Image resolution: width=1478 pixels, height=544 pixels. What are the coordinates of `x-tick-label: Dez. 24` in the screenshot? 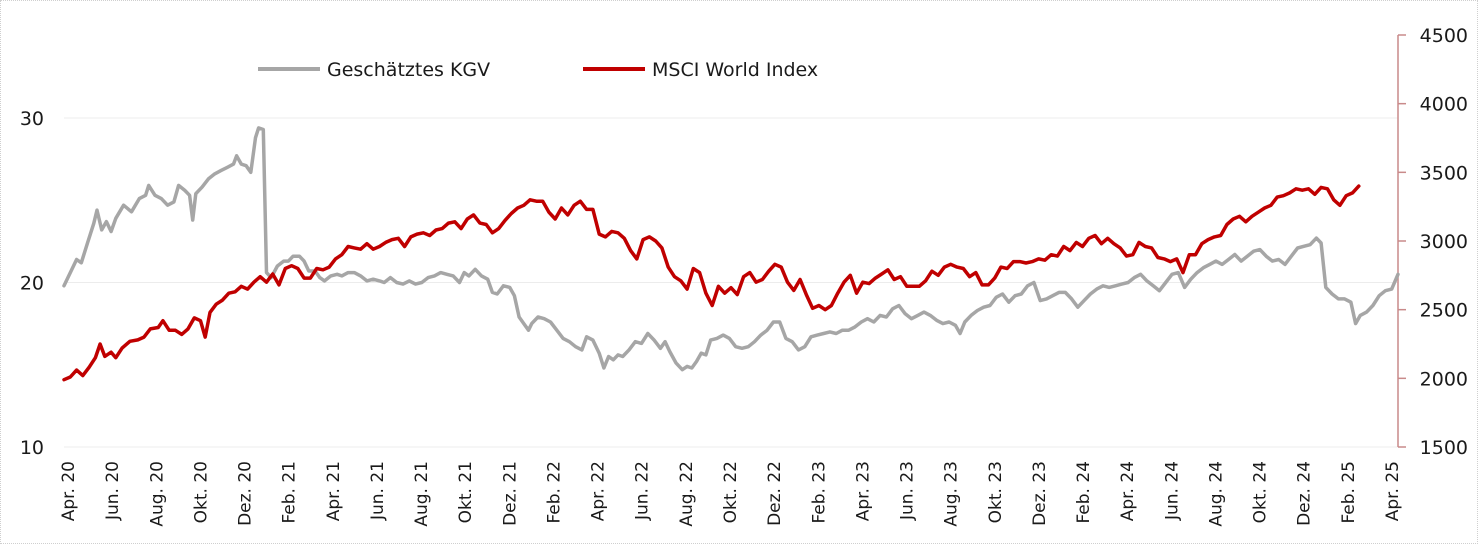 It's located at (1305, 493).